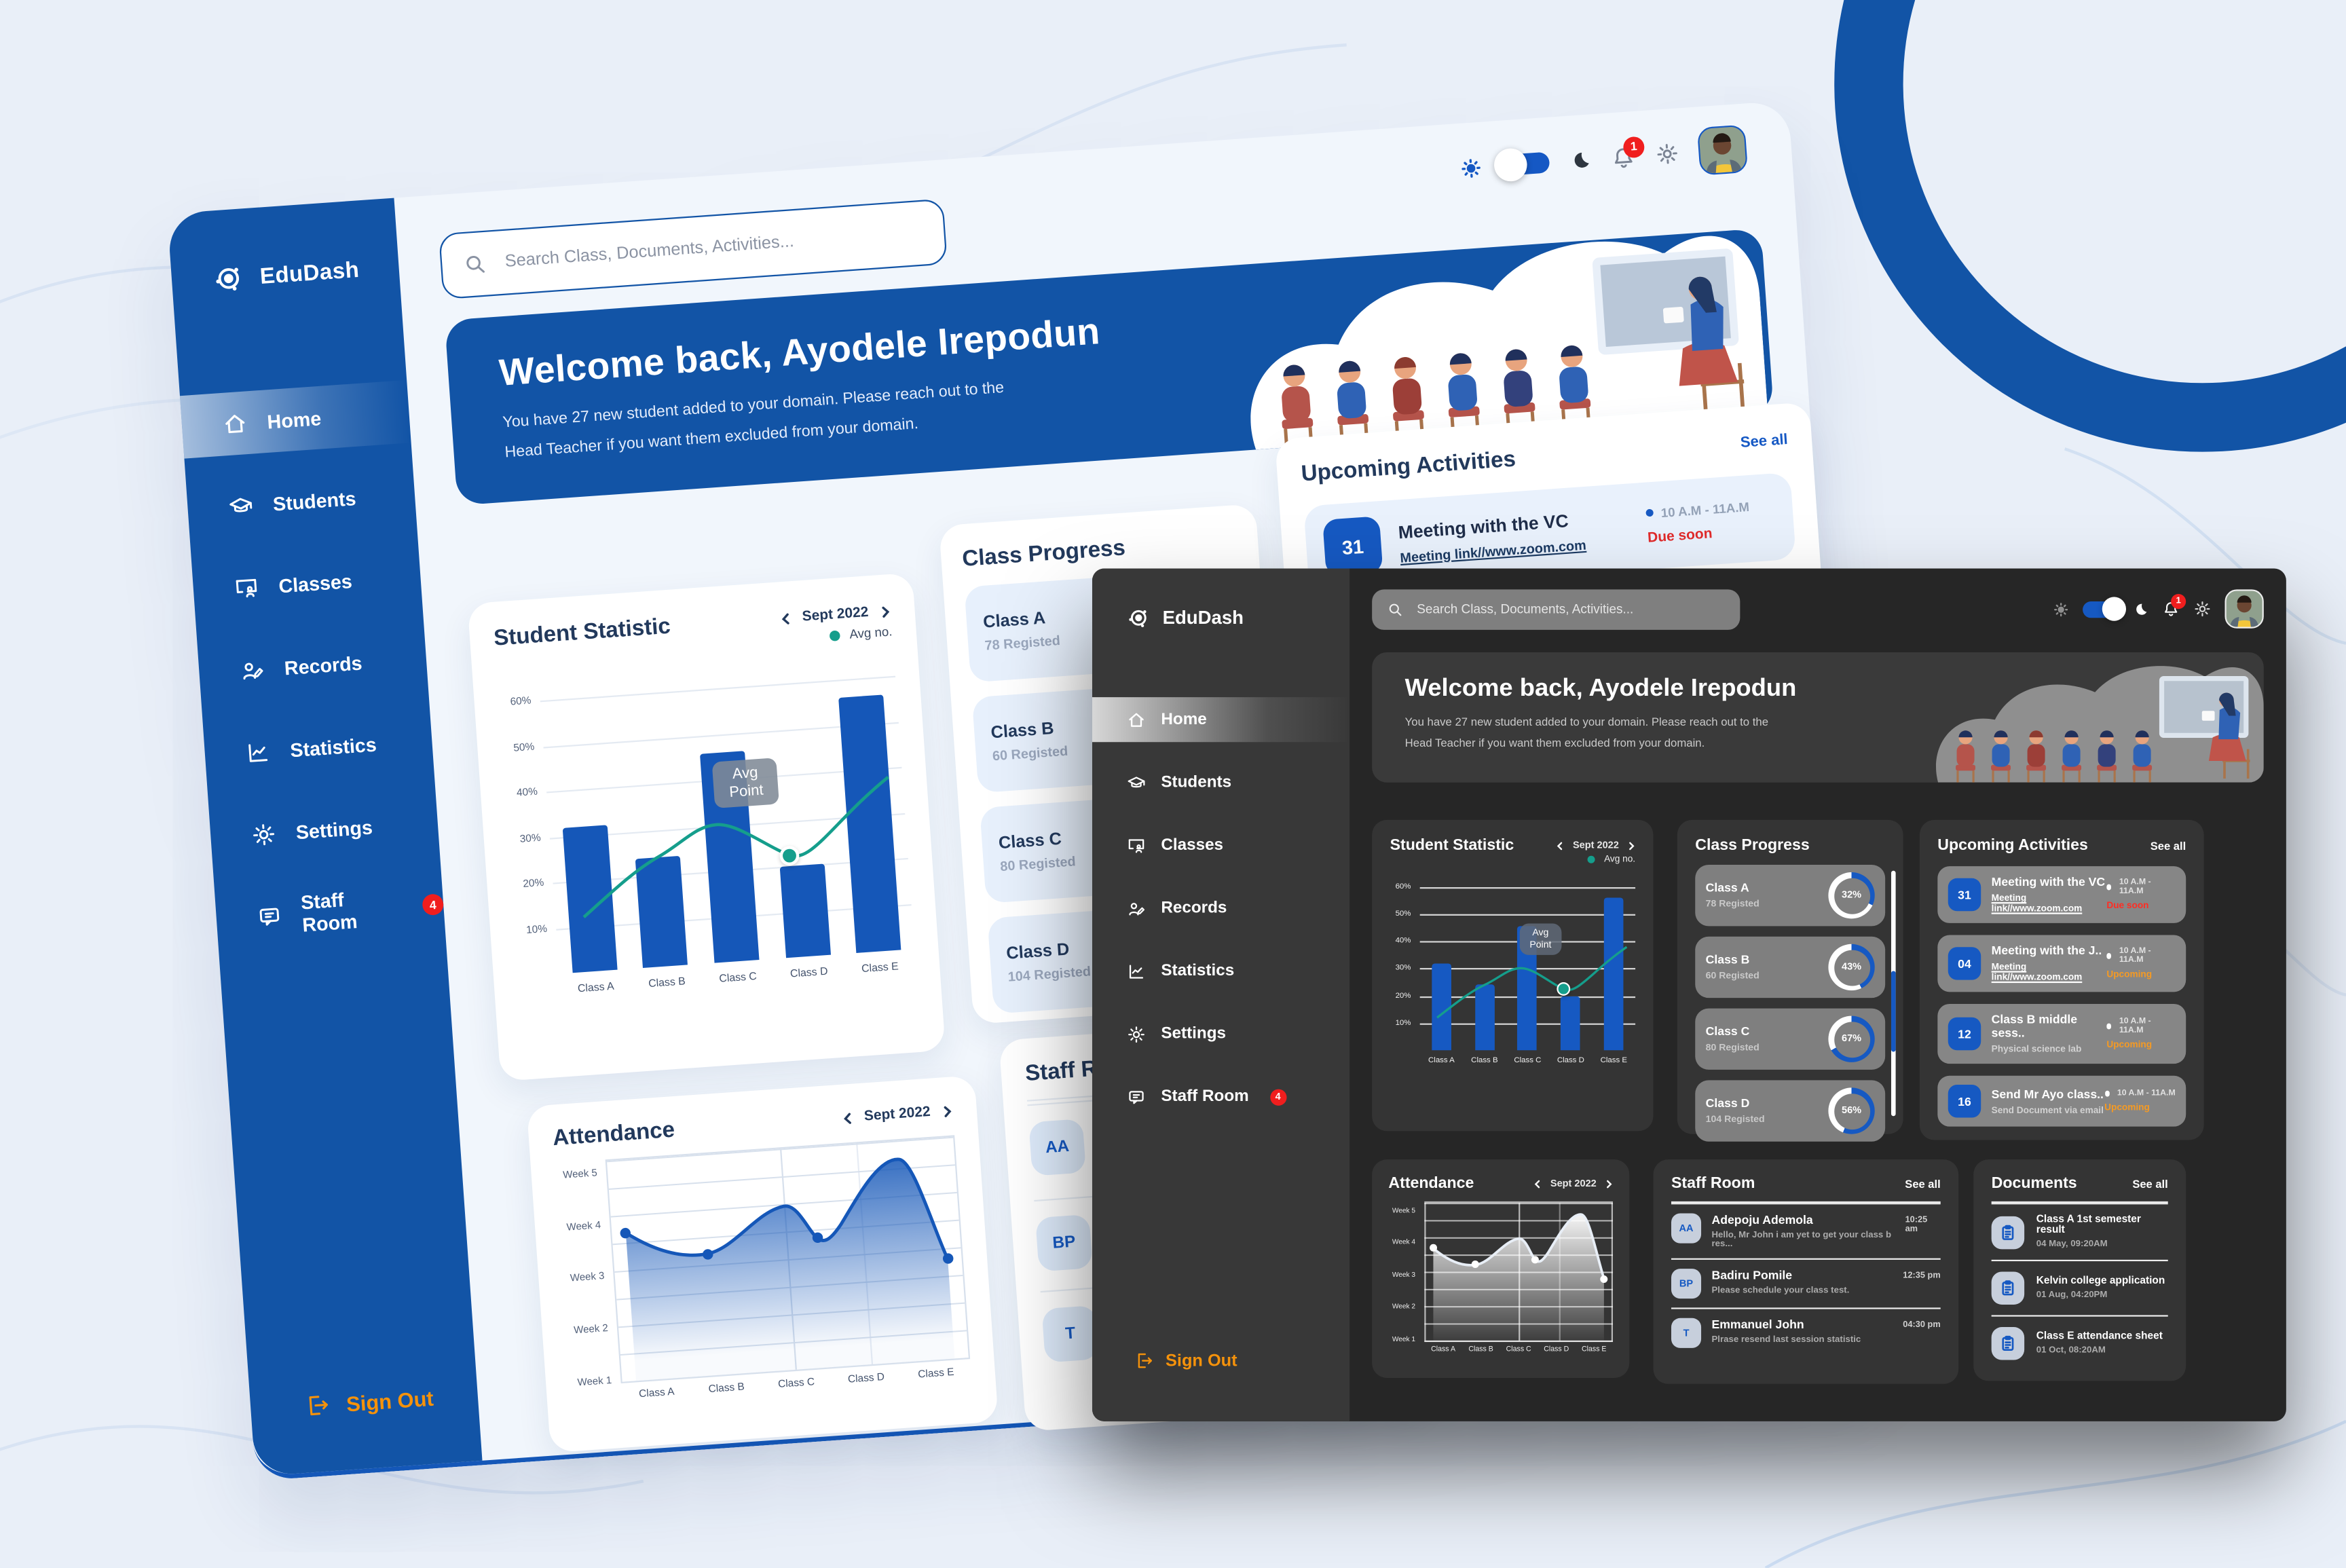 This screenshot has width=2346, height=1568. Describe the element at coordinates (2008, 1288) in the screenshot. I see `clipboard-icon` at that location.